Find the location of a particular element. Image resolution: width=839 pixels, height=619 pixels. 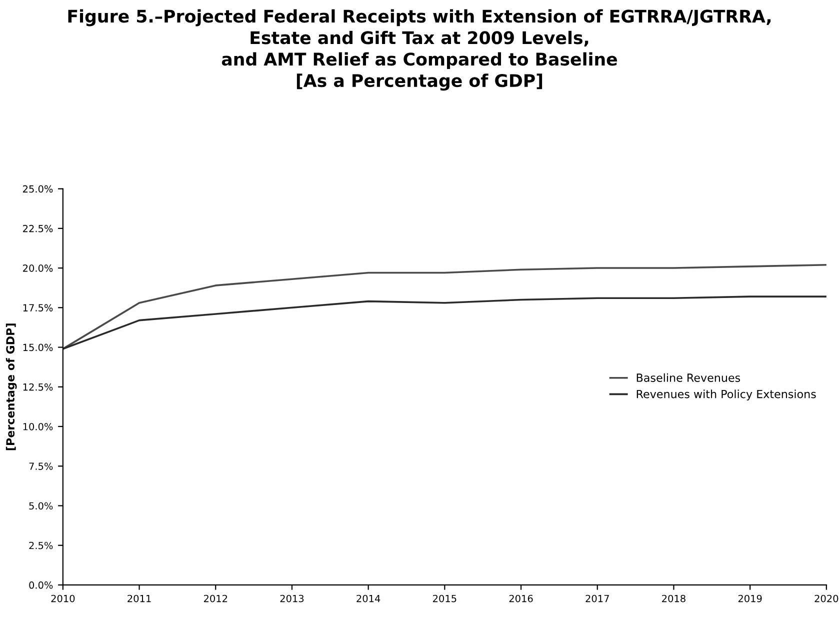

y-tick-label: 12.5% is located at coordinates (38, 387).